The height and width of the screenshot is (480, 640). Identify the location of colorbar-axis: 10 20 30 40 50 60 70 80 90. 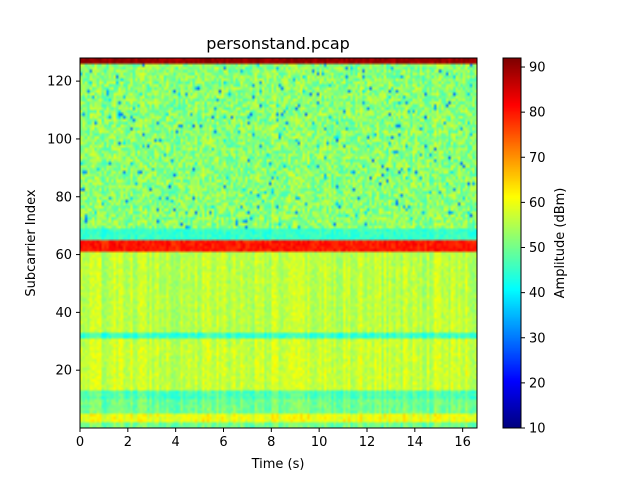
(533, 249).